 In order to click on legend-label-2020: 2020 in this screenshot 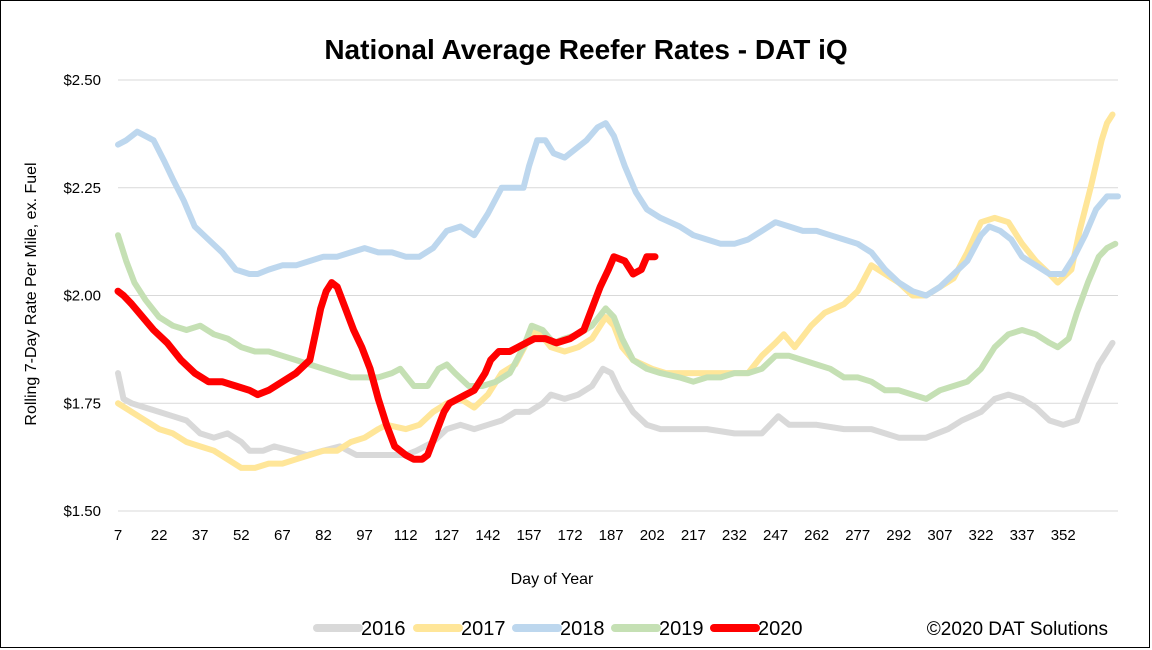, I will do `click(780, 629)`.